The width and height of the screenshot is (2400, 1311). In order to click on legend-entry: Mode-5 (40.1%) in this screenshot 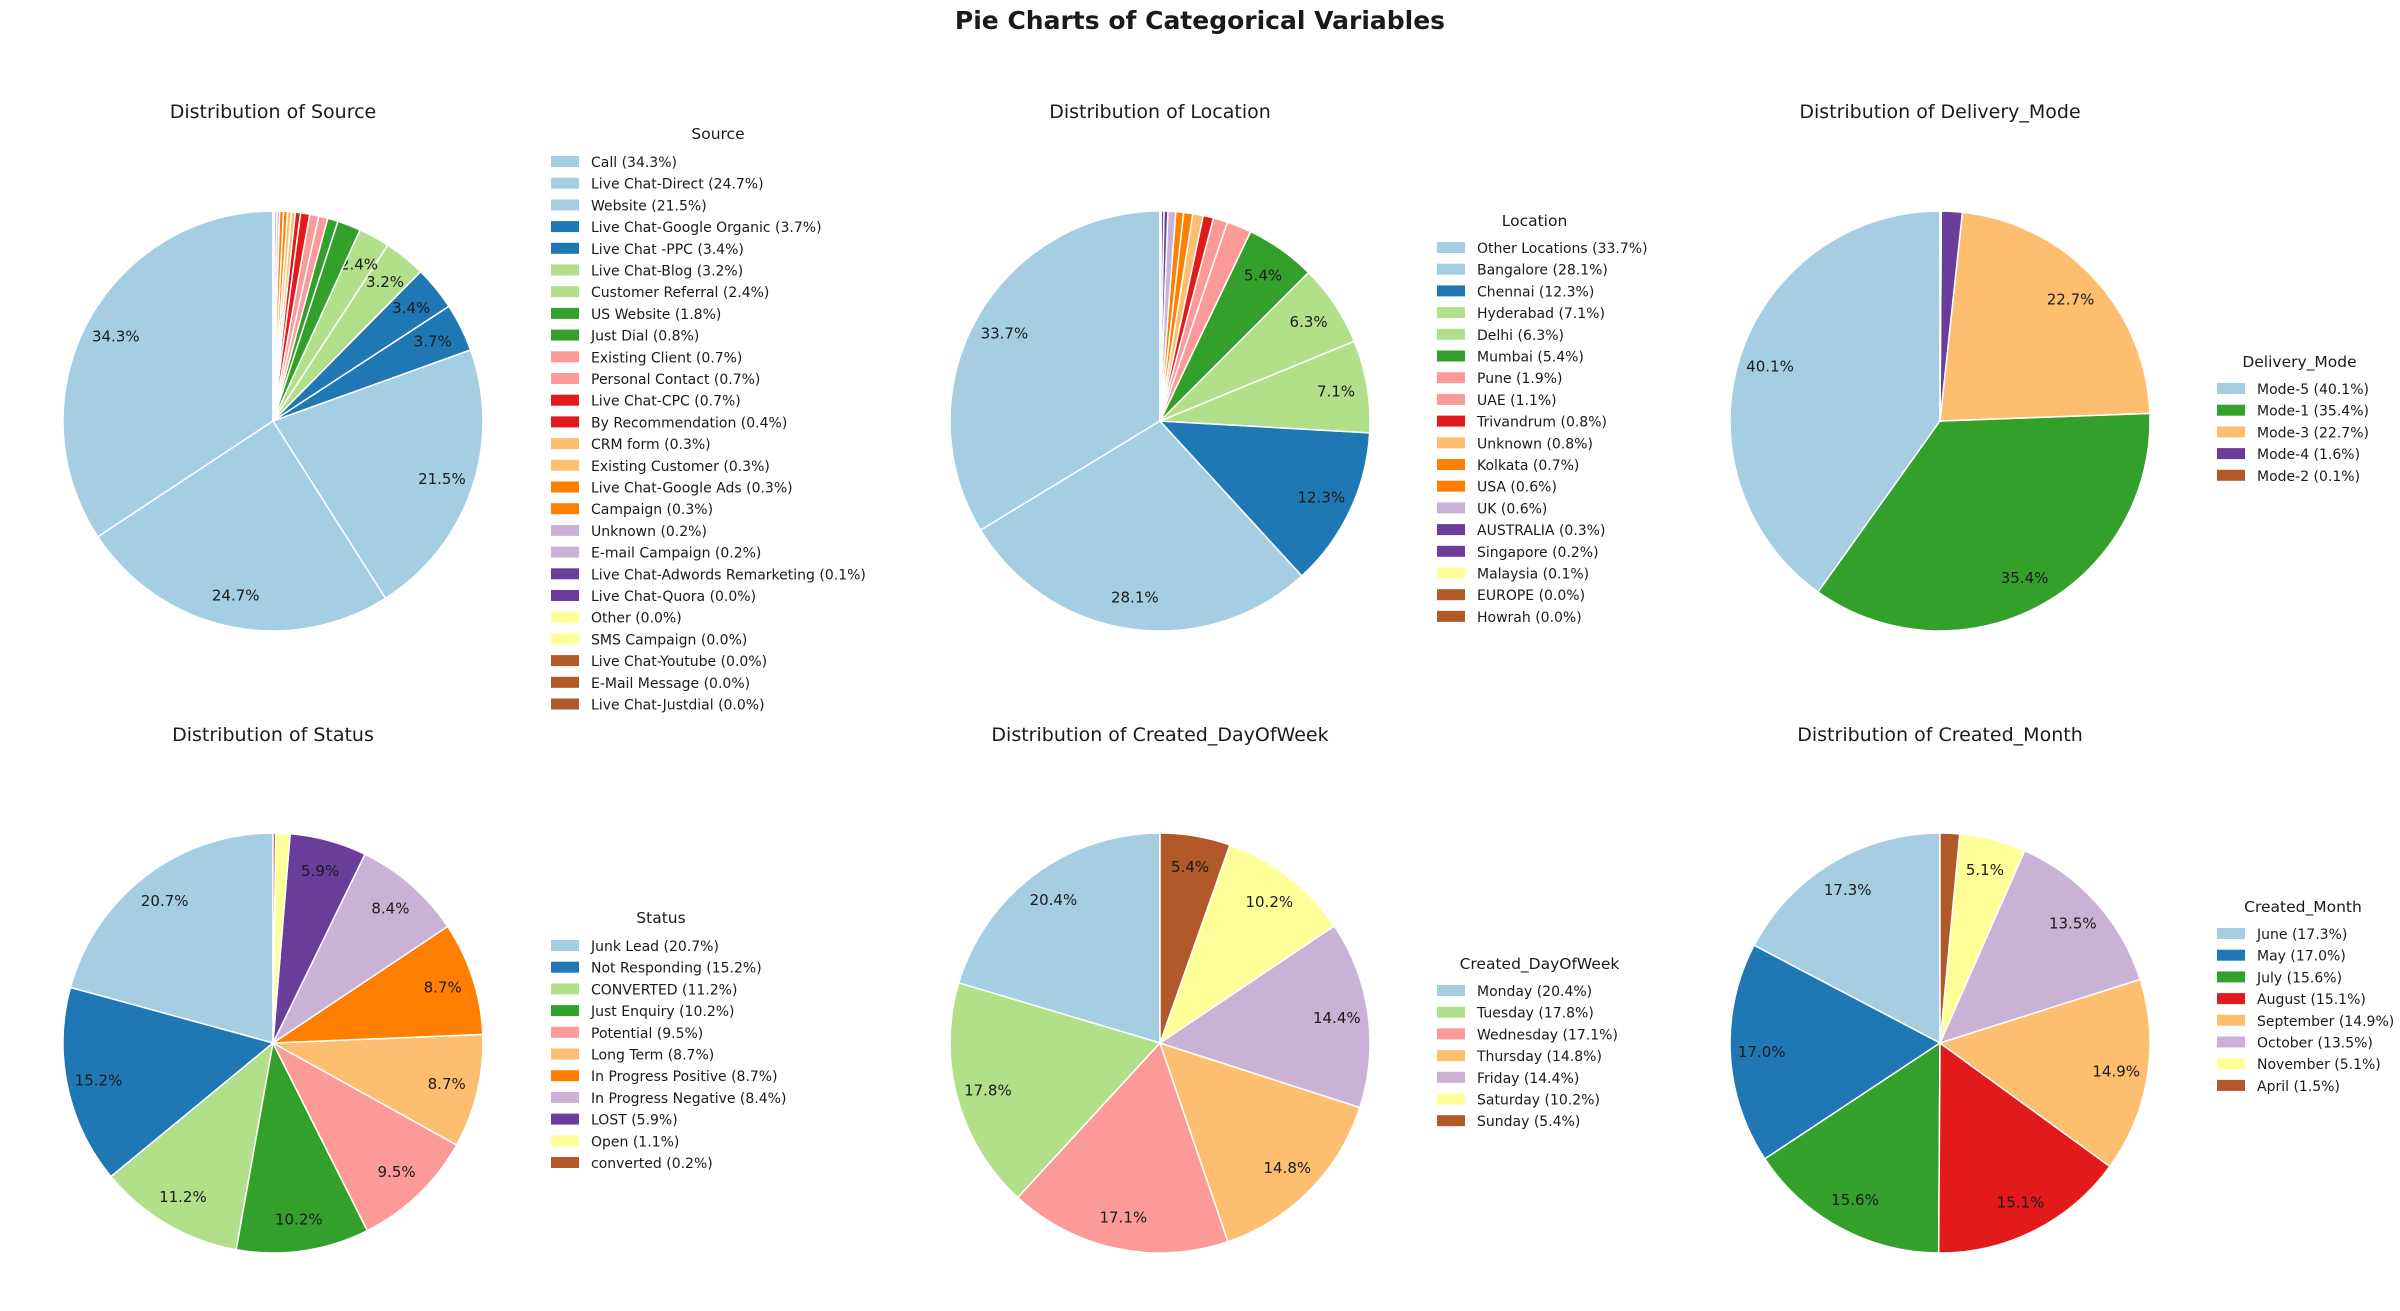, I will do `click(2313, 390)`.